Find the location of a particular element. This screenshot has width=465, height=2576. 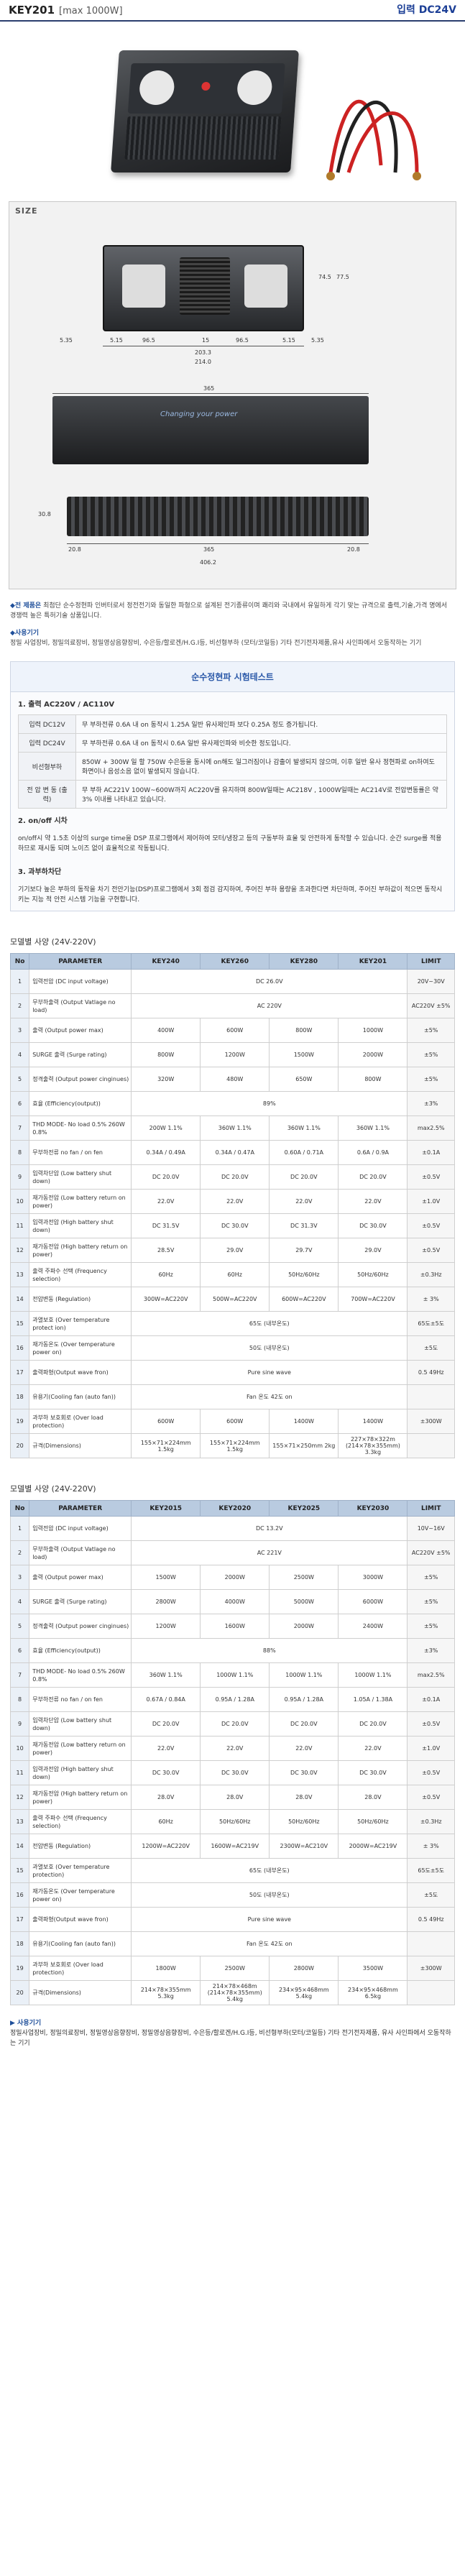

value-cell: 0.6A / 0.9A is located at coordinates (373, 1152).